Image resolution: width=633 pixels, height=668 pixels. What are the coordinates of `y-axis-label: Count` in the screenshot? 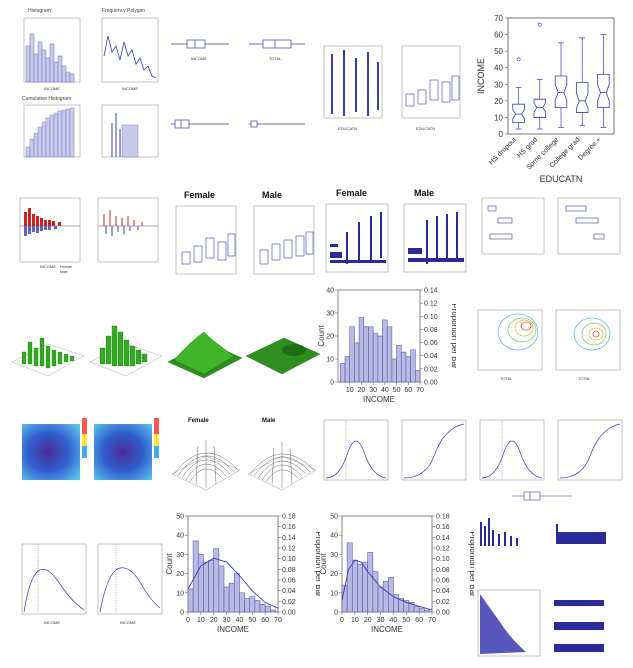 It's located at (321, 336).